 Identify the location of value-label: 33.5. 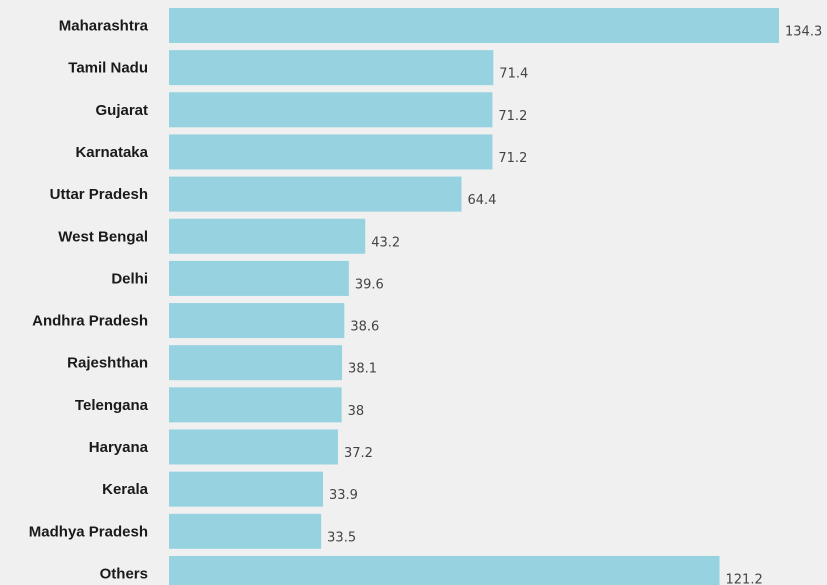
(341, 537).